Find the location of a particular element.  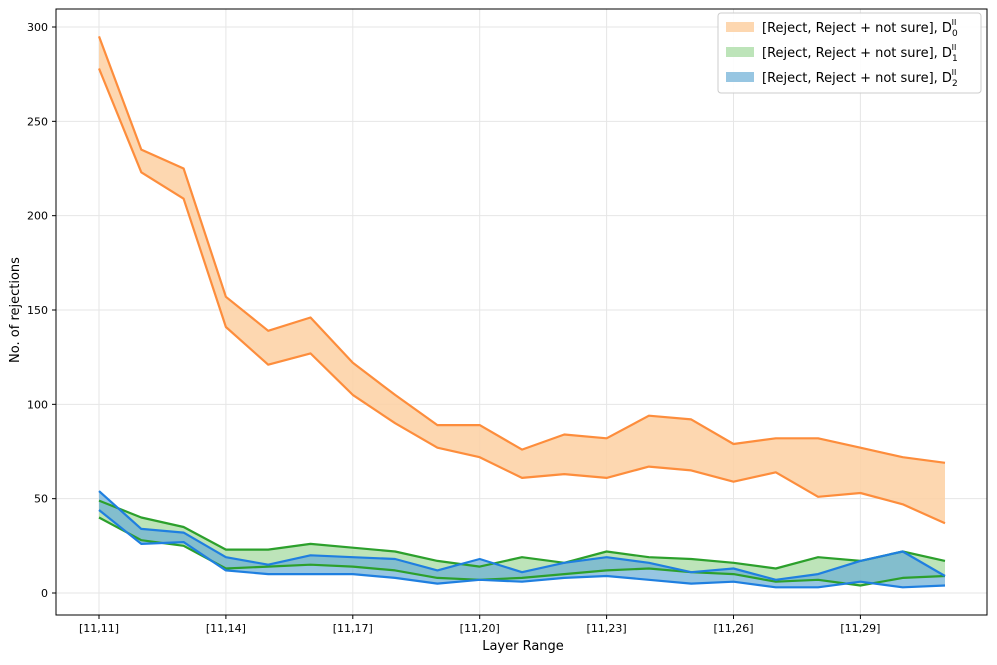

y-tick-label: 300 is located at coordinates (37, 27).